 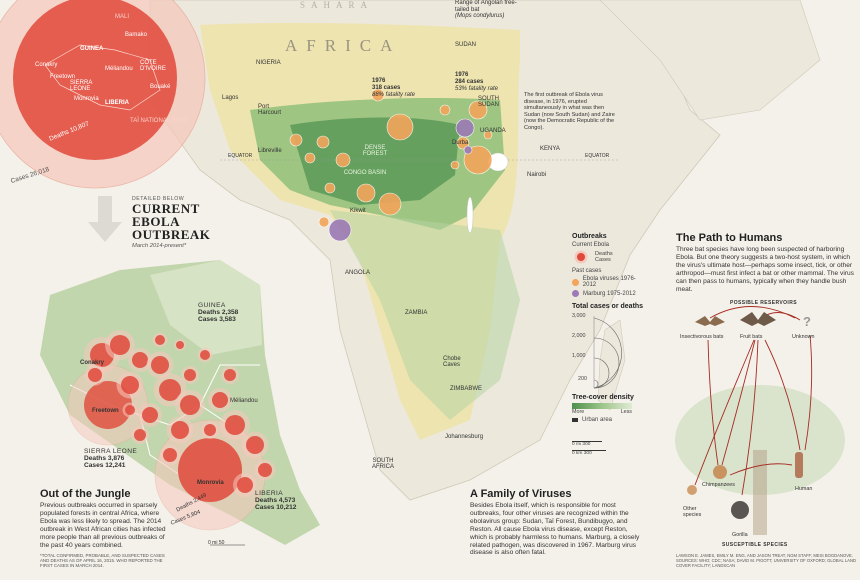 What do you see at coordinates (218, 312) in the screenshot?
I see `inset-guinea-block: GUINEA Deaths 2,358 Cases 3,583` at bounding box center [218, 312].